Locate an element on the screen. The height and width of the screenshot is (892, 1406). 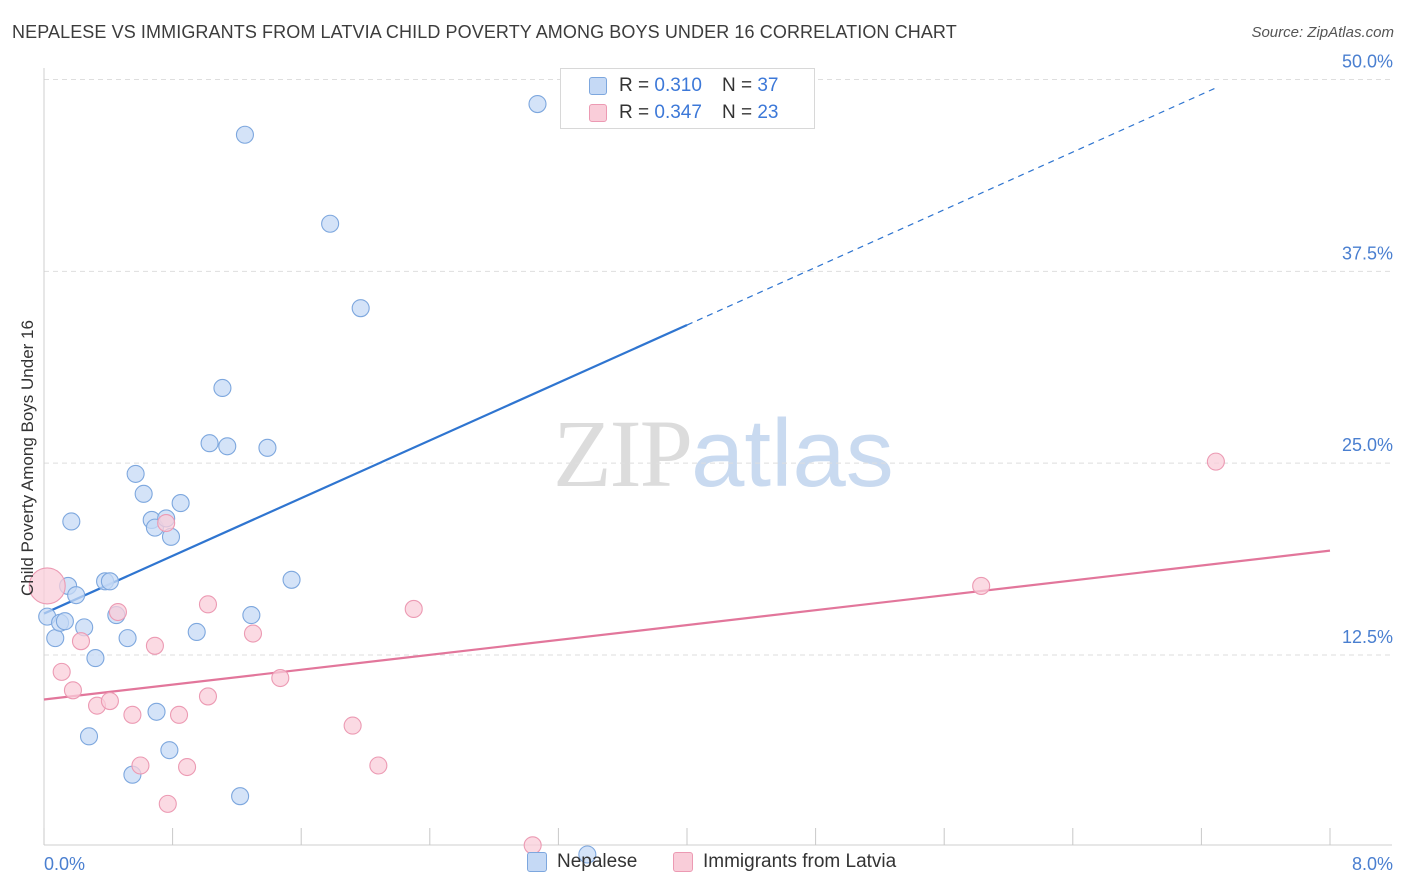
legend-row-nepalese: R = 0.310 N = 37 is located at coordinates (683, 86).